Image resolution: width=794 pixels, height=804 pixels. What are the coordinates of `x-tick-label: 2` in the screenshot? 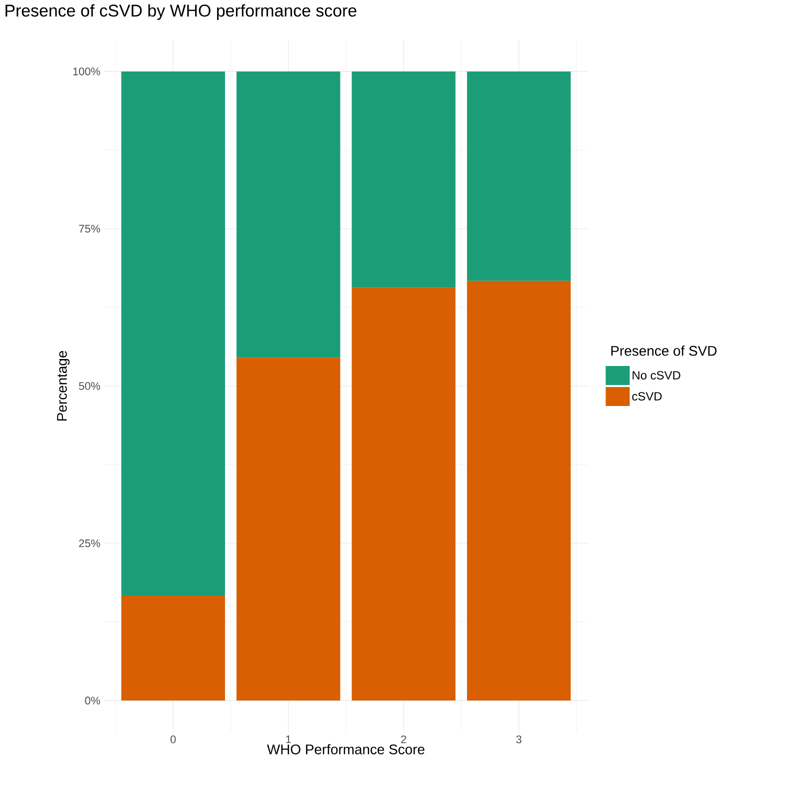 It's located at (403, 740).